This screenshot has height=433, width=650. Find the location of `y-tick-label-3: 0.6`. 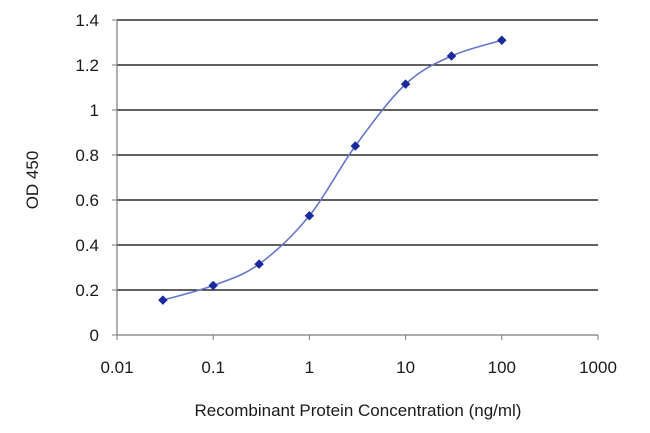

y-tick-label-3: 0.6 is located at coordinates (87, 200).